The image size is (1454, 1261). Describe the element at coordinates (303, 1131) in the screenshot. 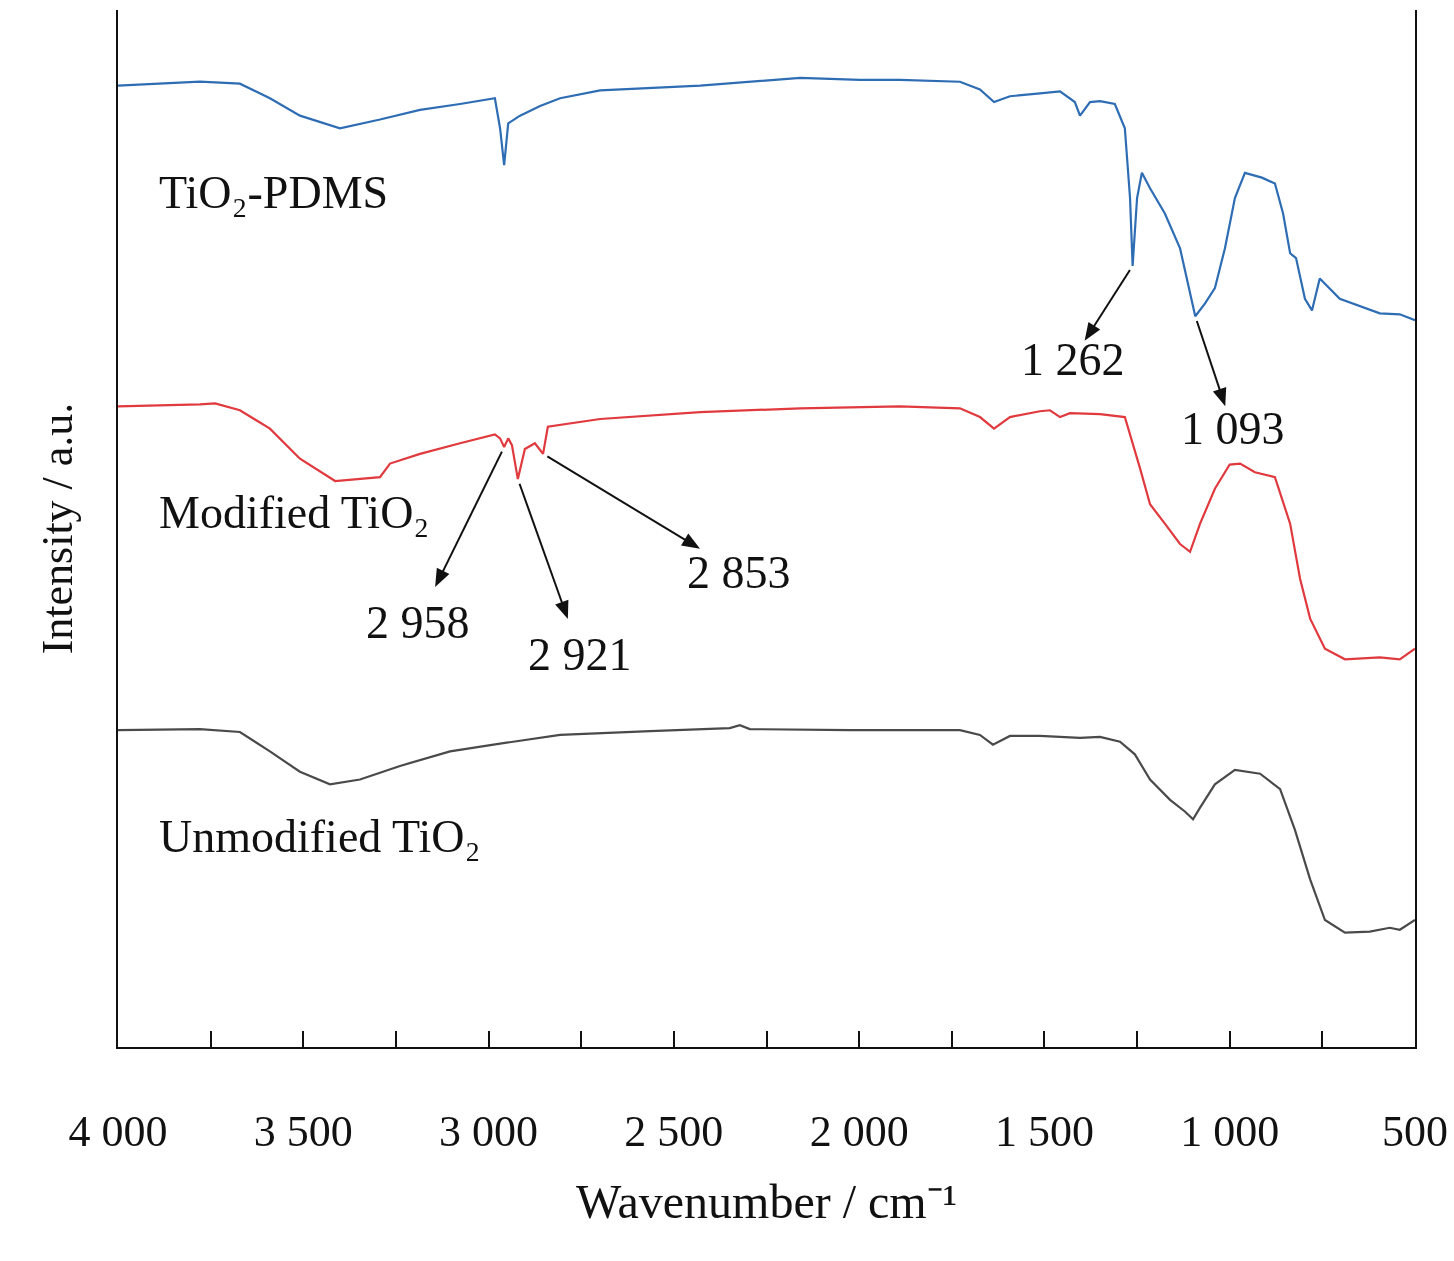

I see `x-tick-label: 3 500` at that location.